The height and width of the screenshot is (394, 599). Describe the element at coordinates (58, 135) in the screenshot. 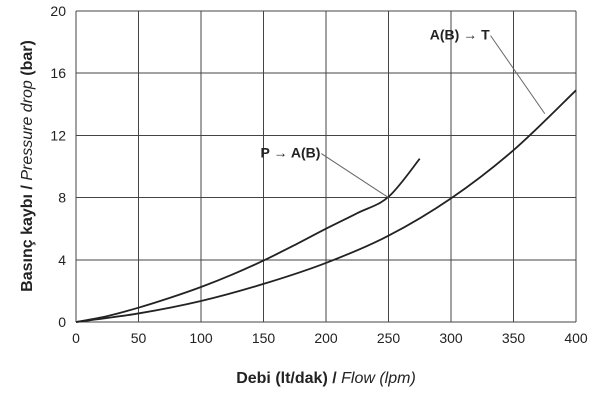

I see `y-tick-label: 12` at that location.